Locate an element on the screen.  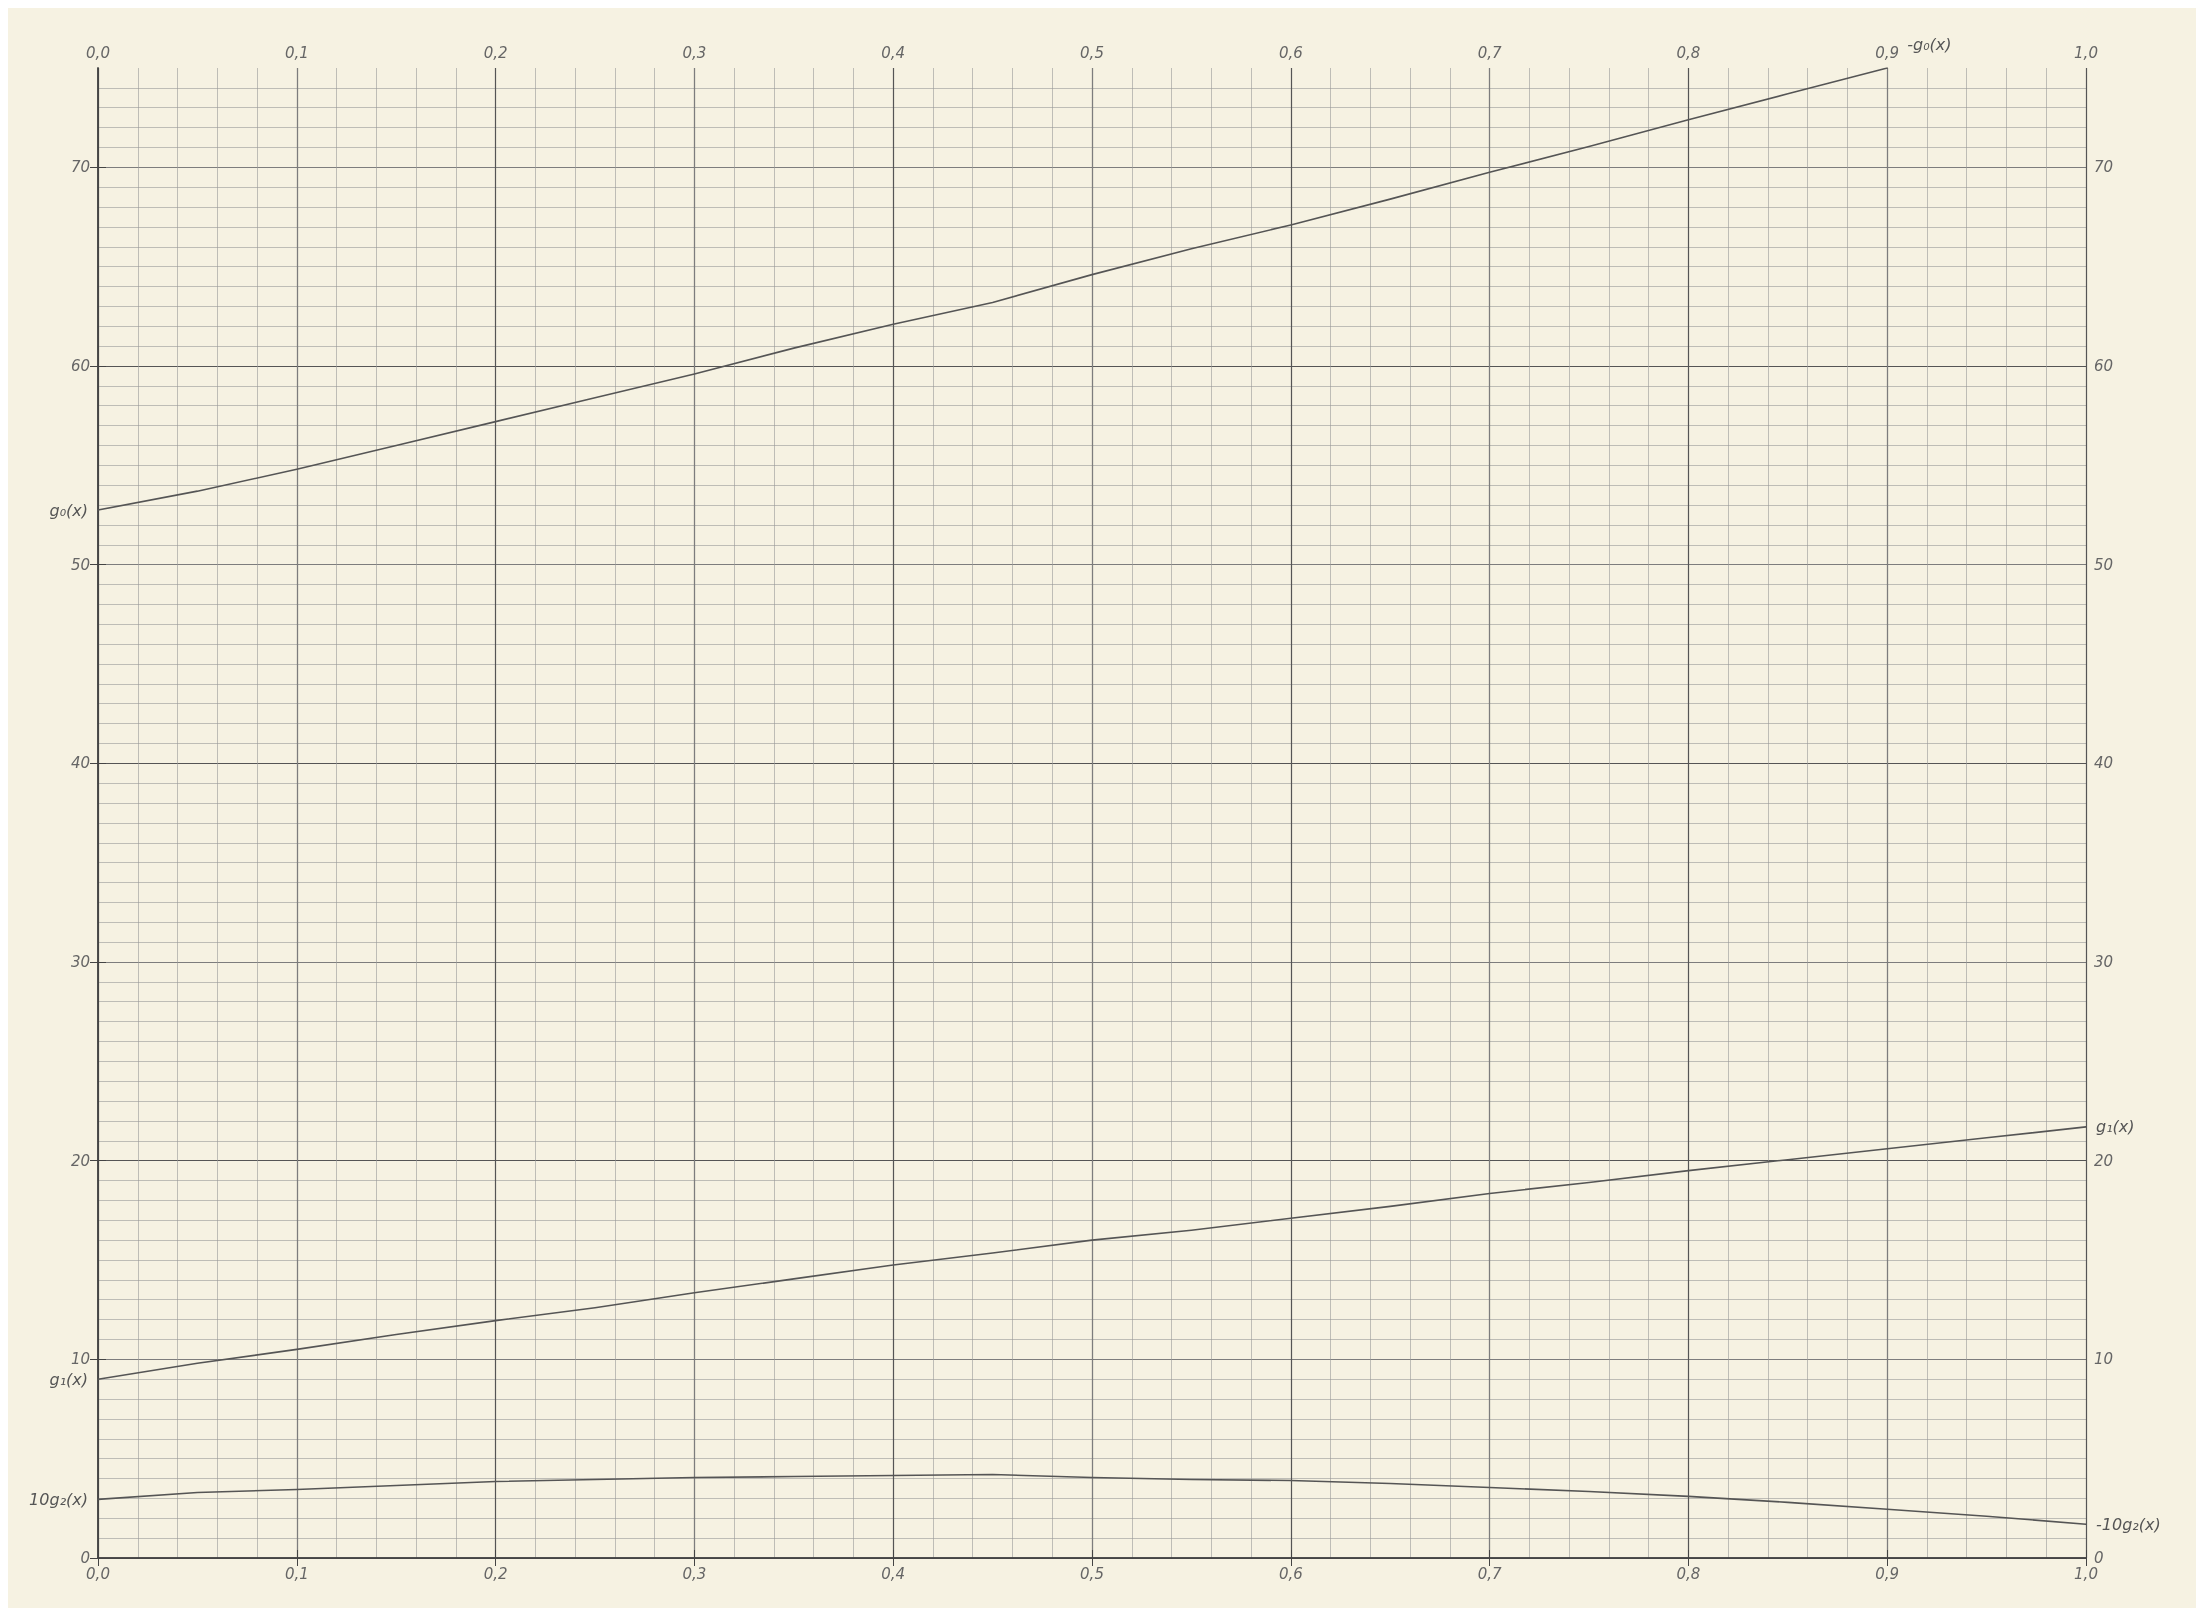
y2-tick-label: 0 is located at coordinates (2099, 1558).